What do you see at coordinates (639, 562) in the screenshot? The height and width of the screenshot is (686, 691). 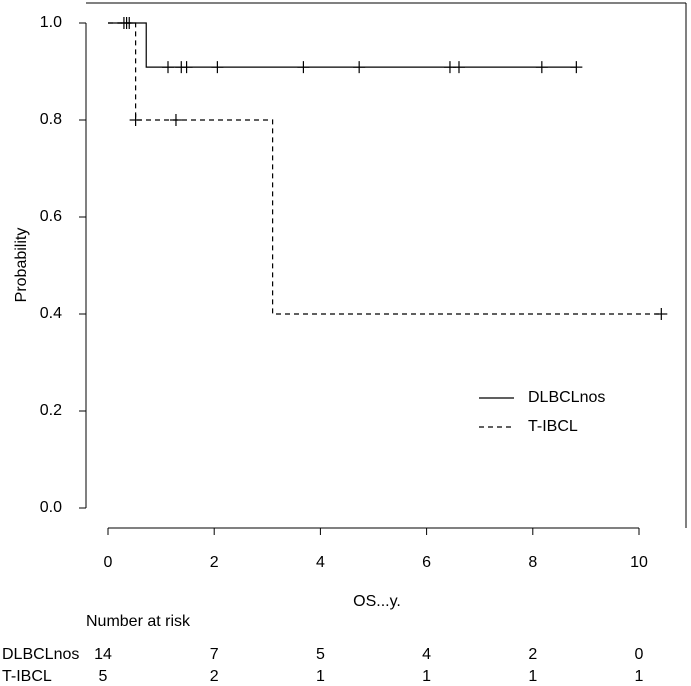 I see `x-tick-label: 10` at bounding box center [639, 562].